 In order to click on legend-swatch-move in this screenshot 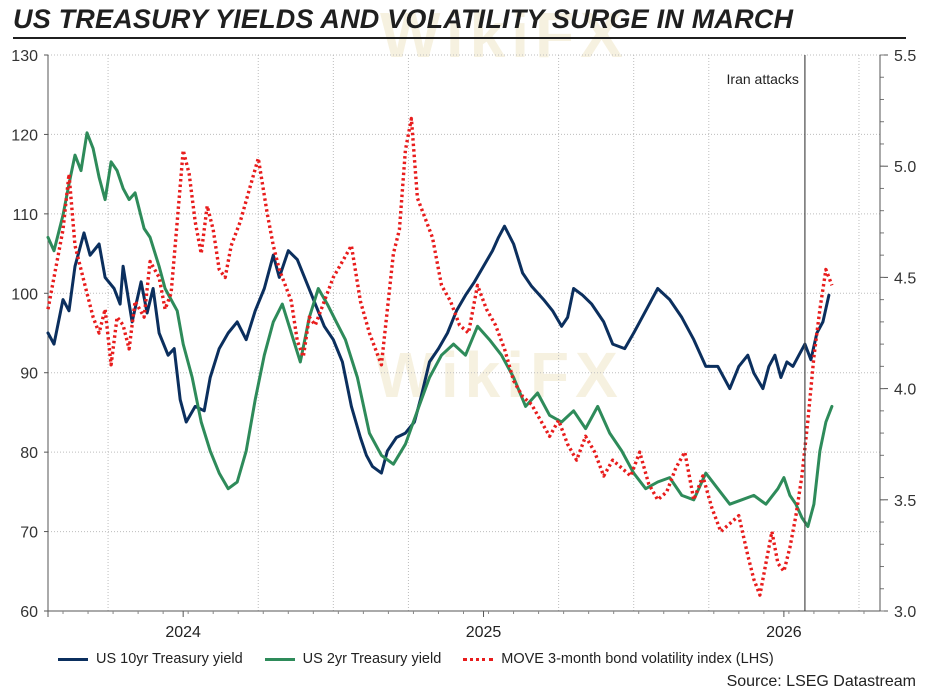, I will do `click(478, 659)`.